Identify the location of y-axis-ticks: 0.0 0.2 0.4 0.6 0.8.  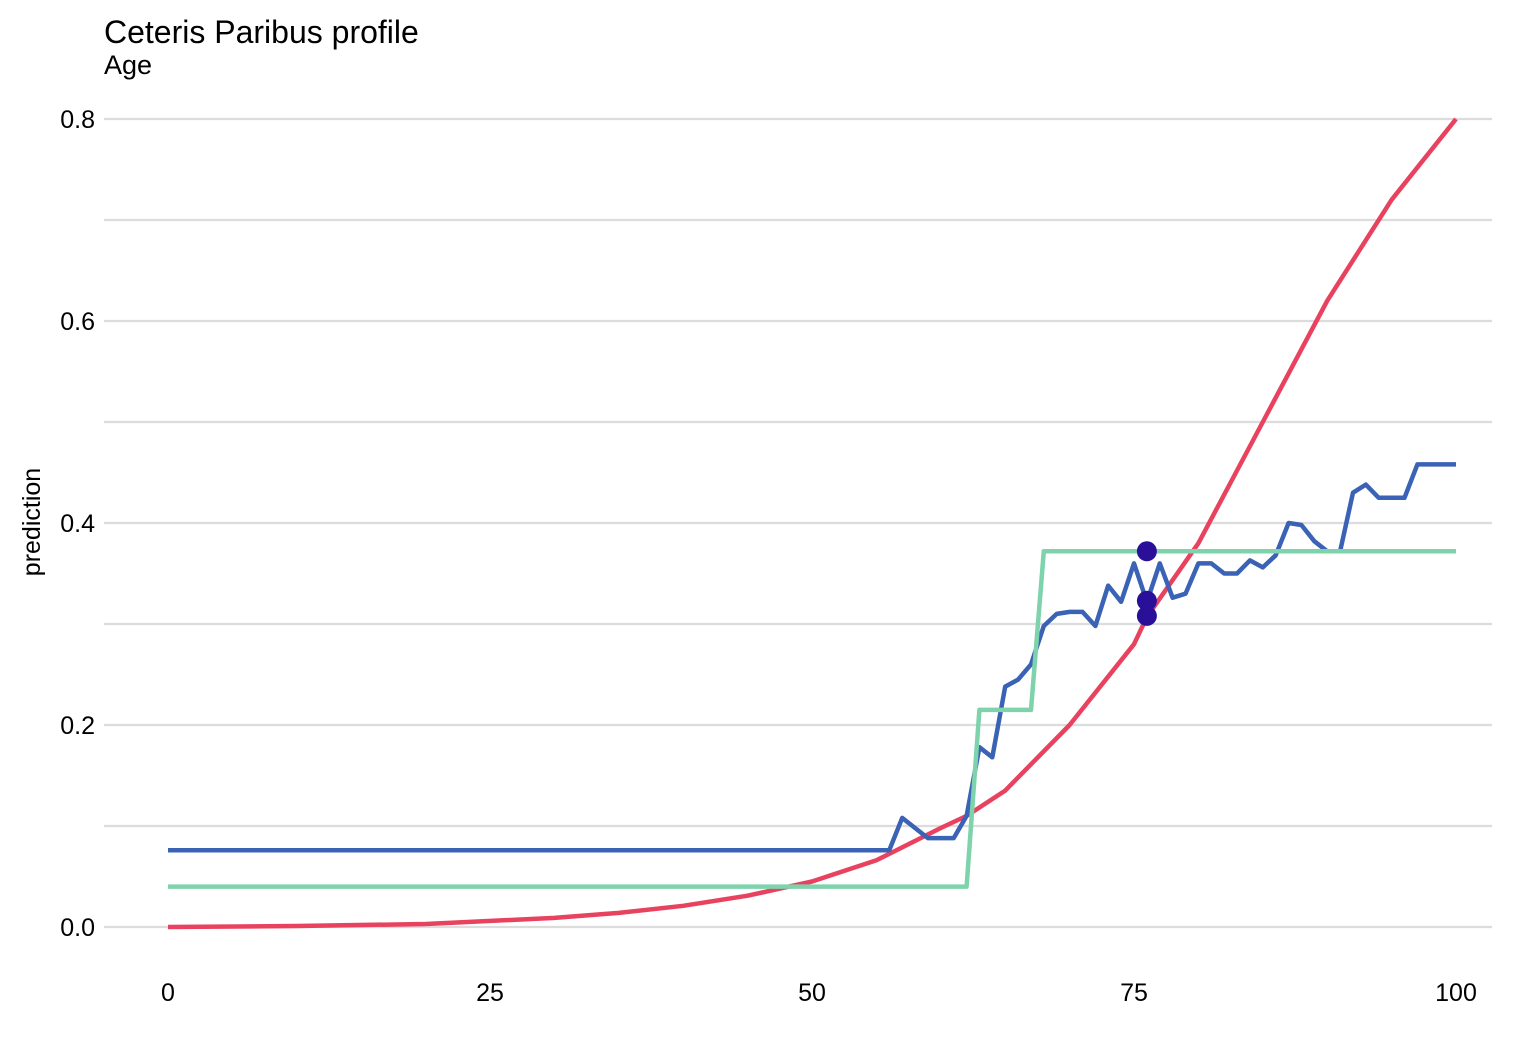
(77, 524).